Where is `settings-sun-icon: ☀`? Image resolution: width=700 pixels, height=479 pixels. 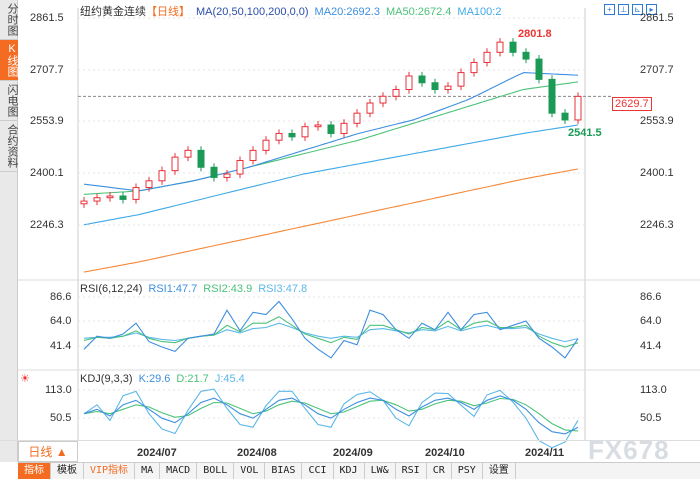 settings-sun-icon: ☀ is located at coordinates (25, 379).